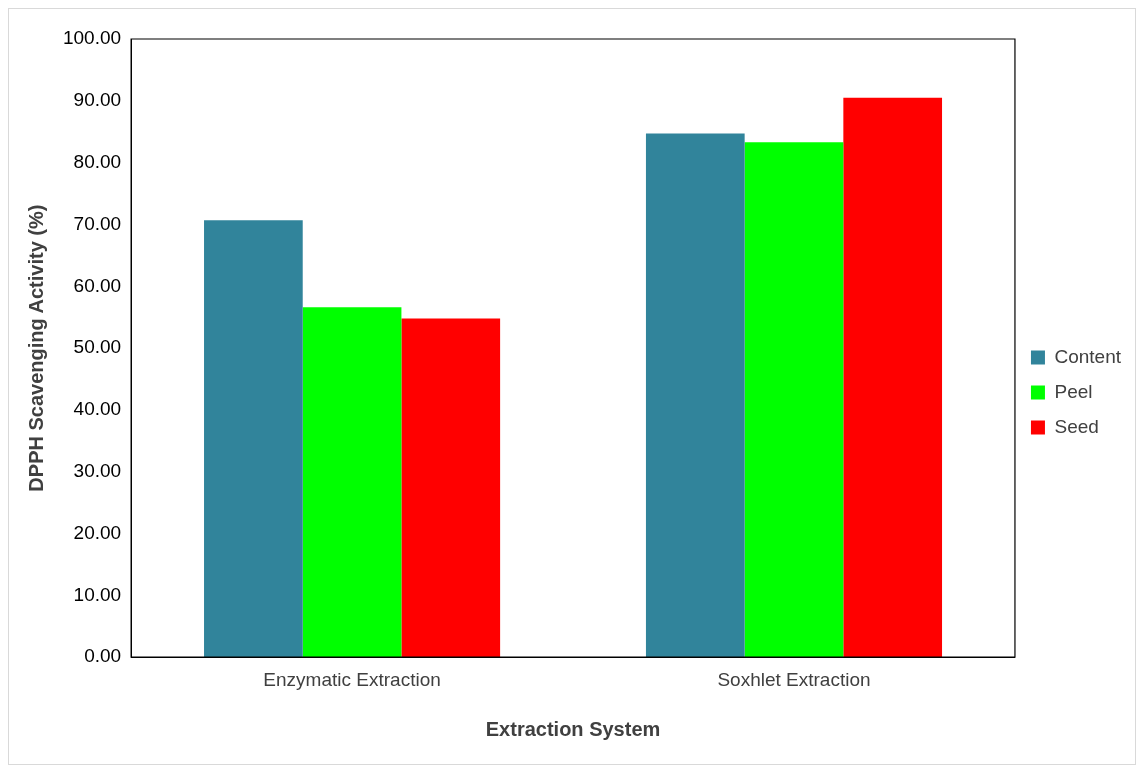  What do you see at coordinates (97, 532) in the screenshot?
I see `y-tick-label: 20.00` at bounding box center [97, 532].